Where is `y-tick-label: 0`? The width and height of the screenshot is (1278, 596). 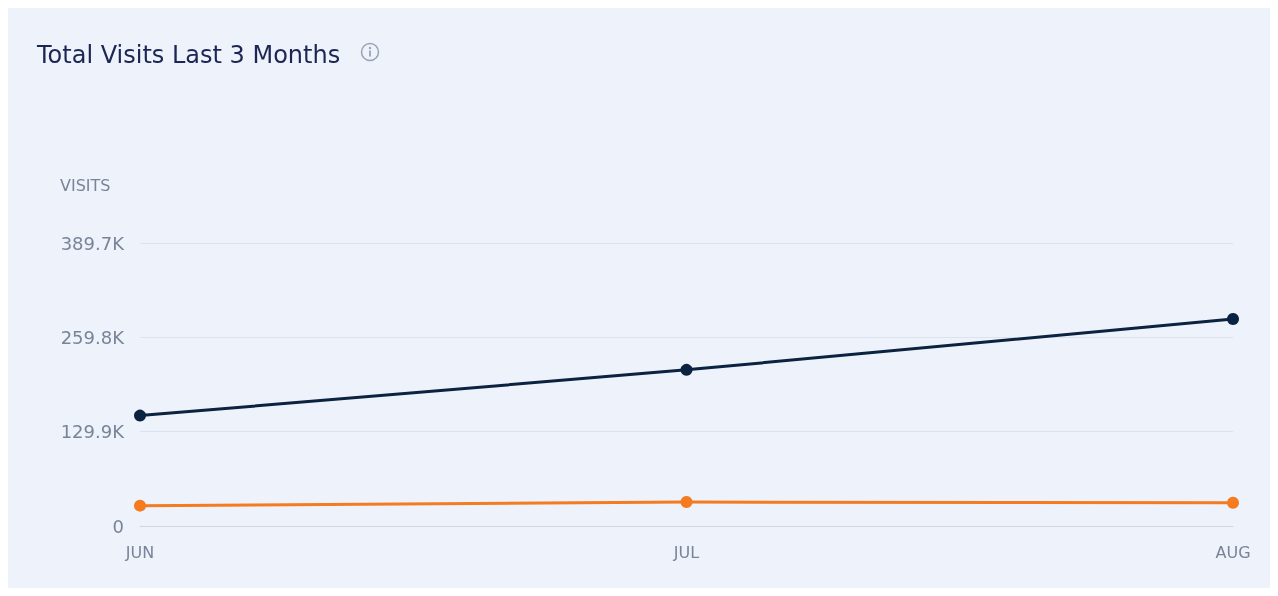
y-tick-label: 0 is located at coordinates (118, 526).